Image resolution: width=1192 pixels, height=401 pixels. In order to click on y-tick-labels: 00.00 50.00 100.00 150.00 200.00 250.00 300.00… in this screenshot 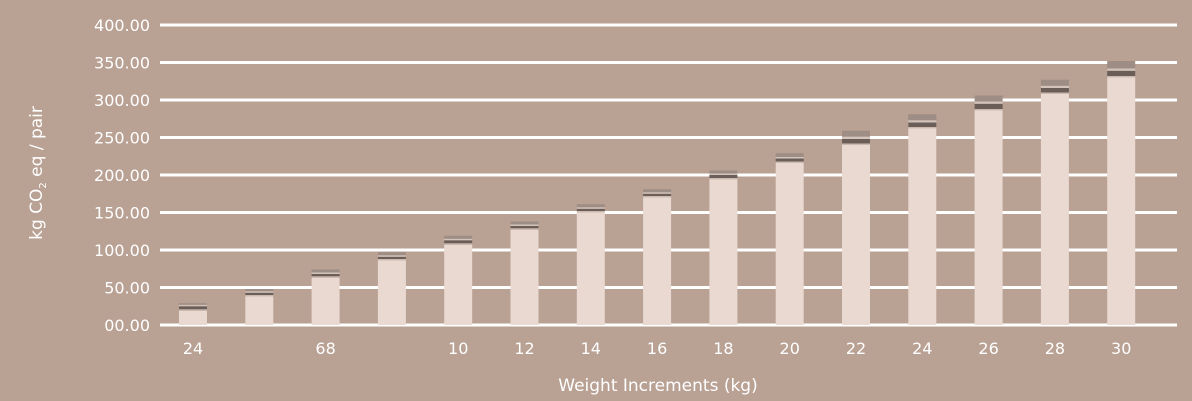, I will do `click(122, 175)`.